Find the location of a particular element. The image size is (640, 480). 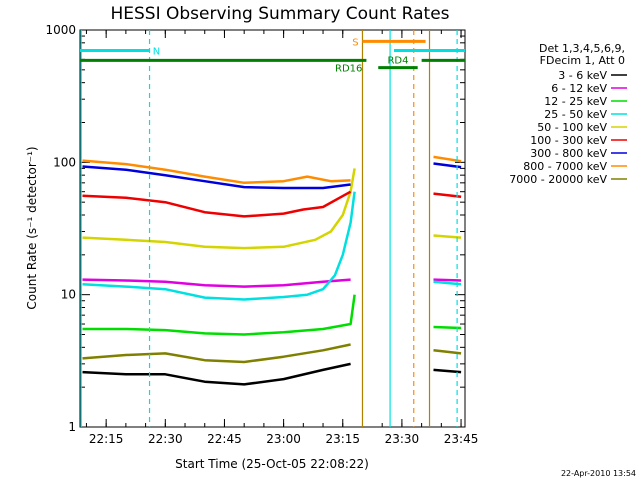

y-tick-label: 1000 is located at coordinates (60, 30).